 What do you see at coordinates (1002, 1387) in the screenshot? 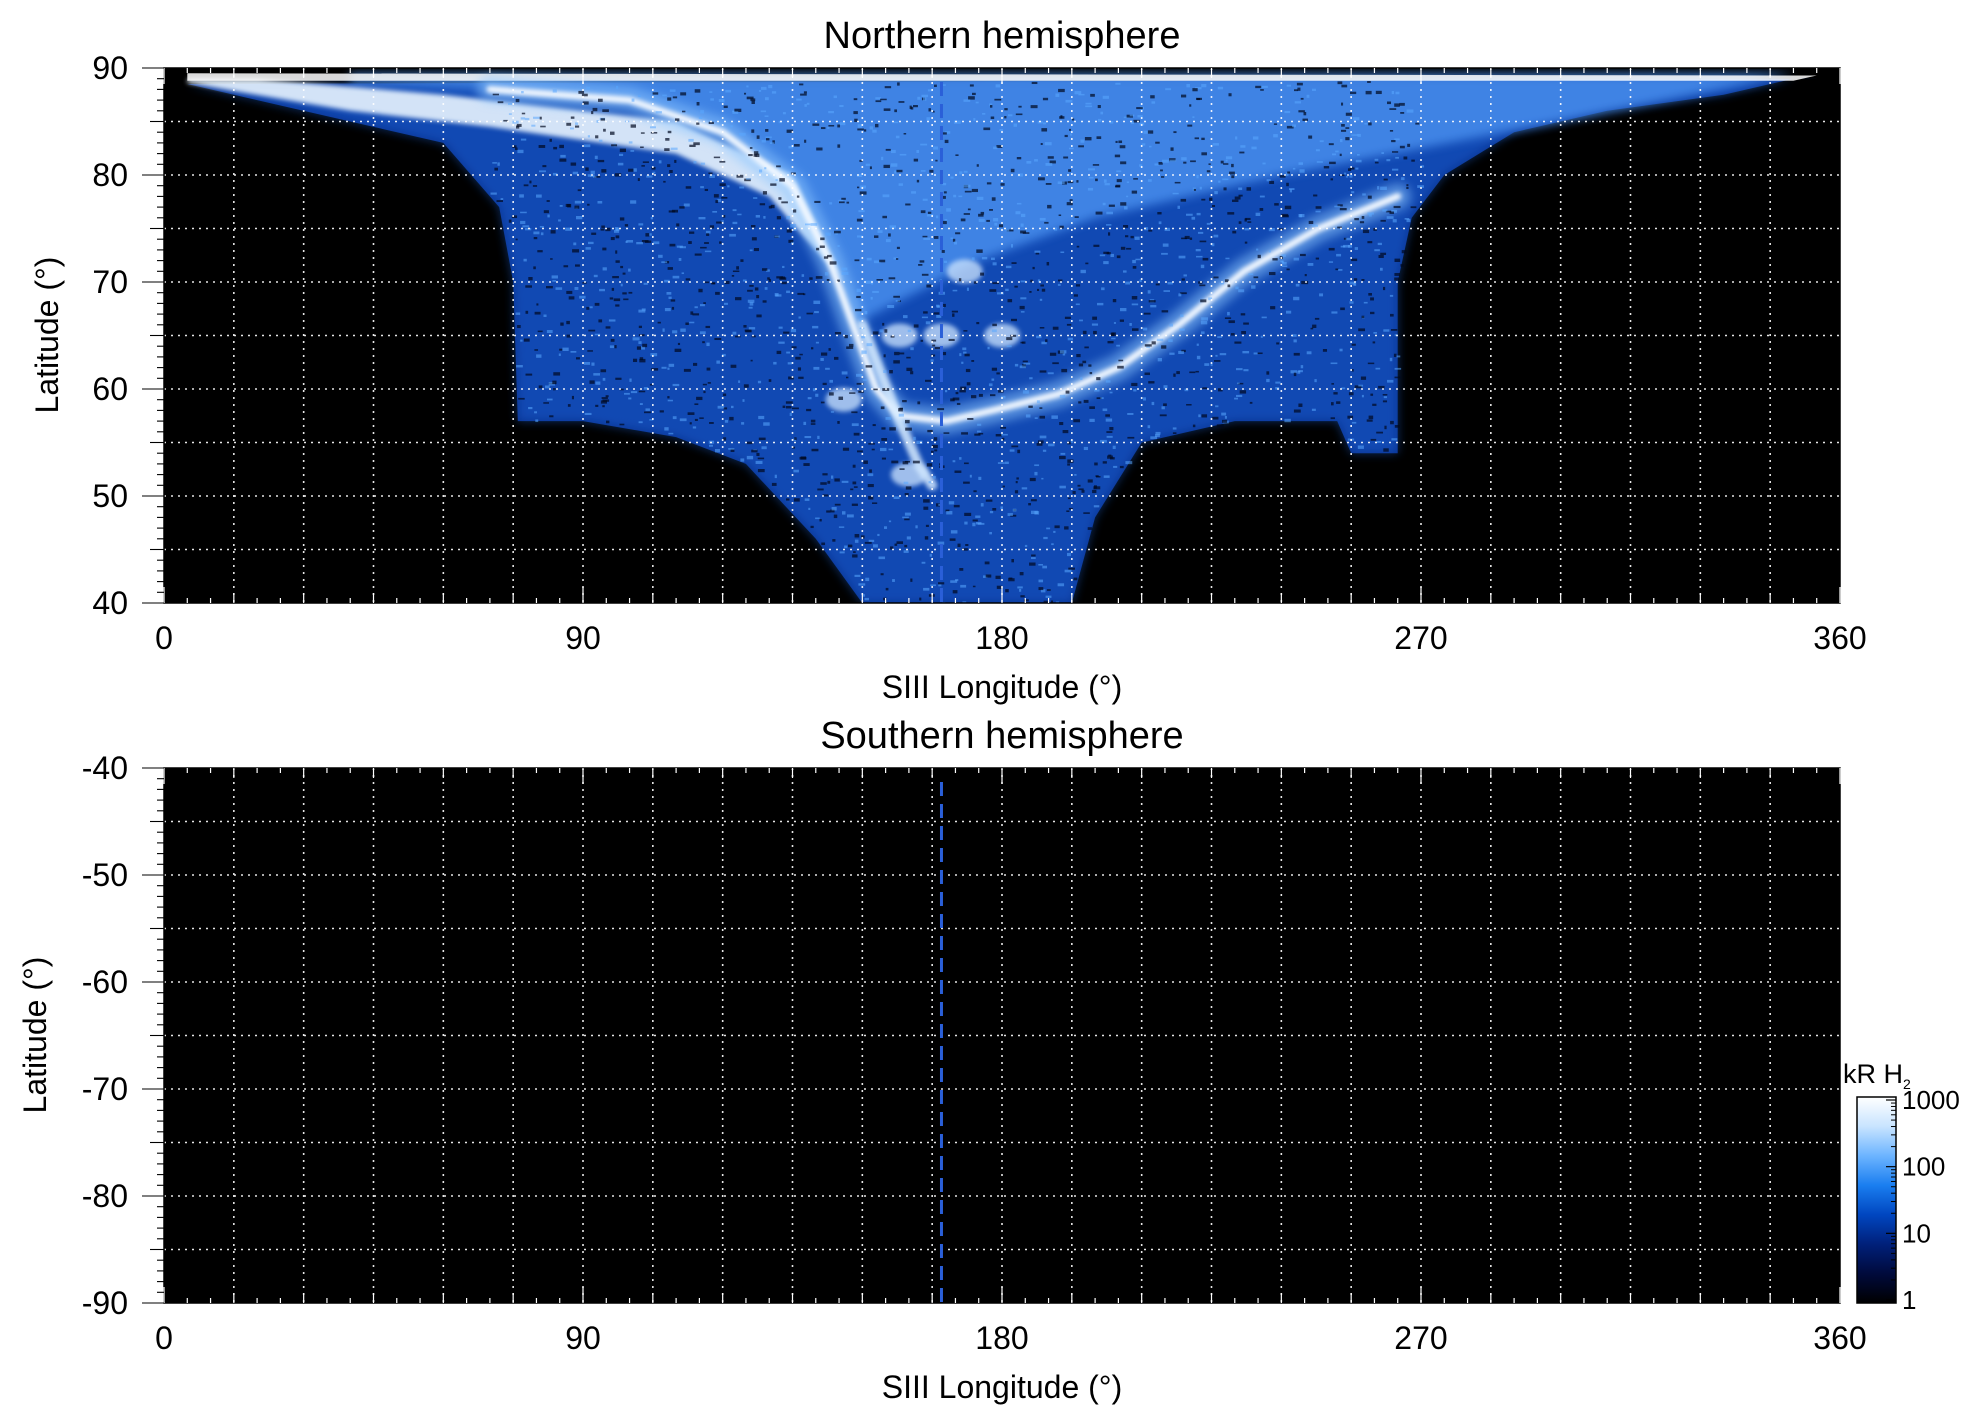
I see `south-xlabel: SIII Longitude (°)` at bounding box center [1002, 1387].